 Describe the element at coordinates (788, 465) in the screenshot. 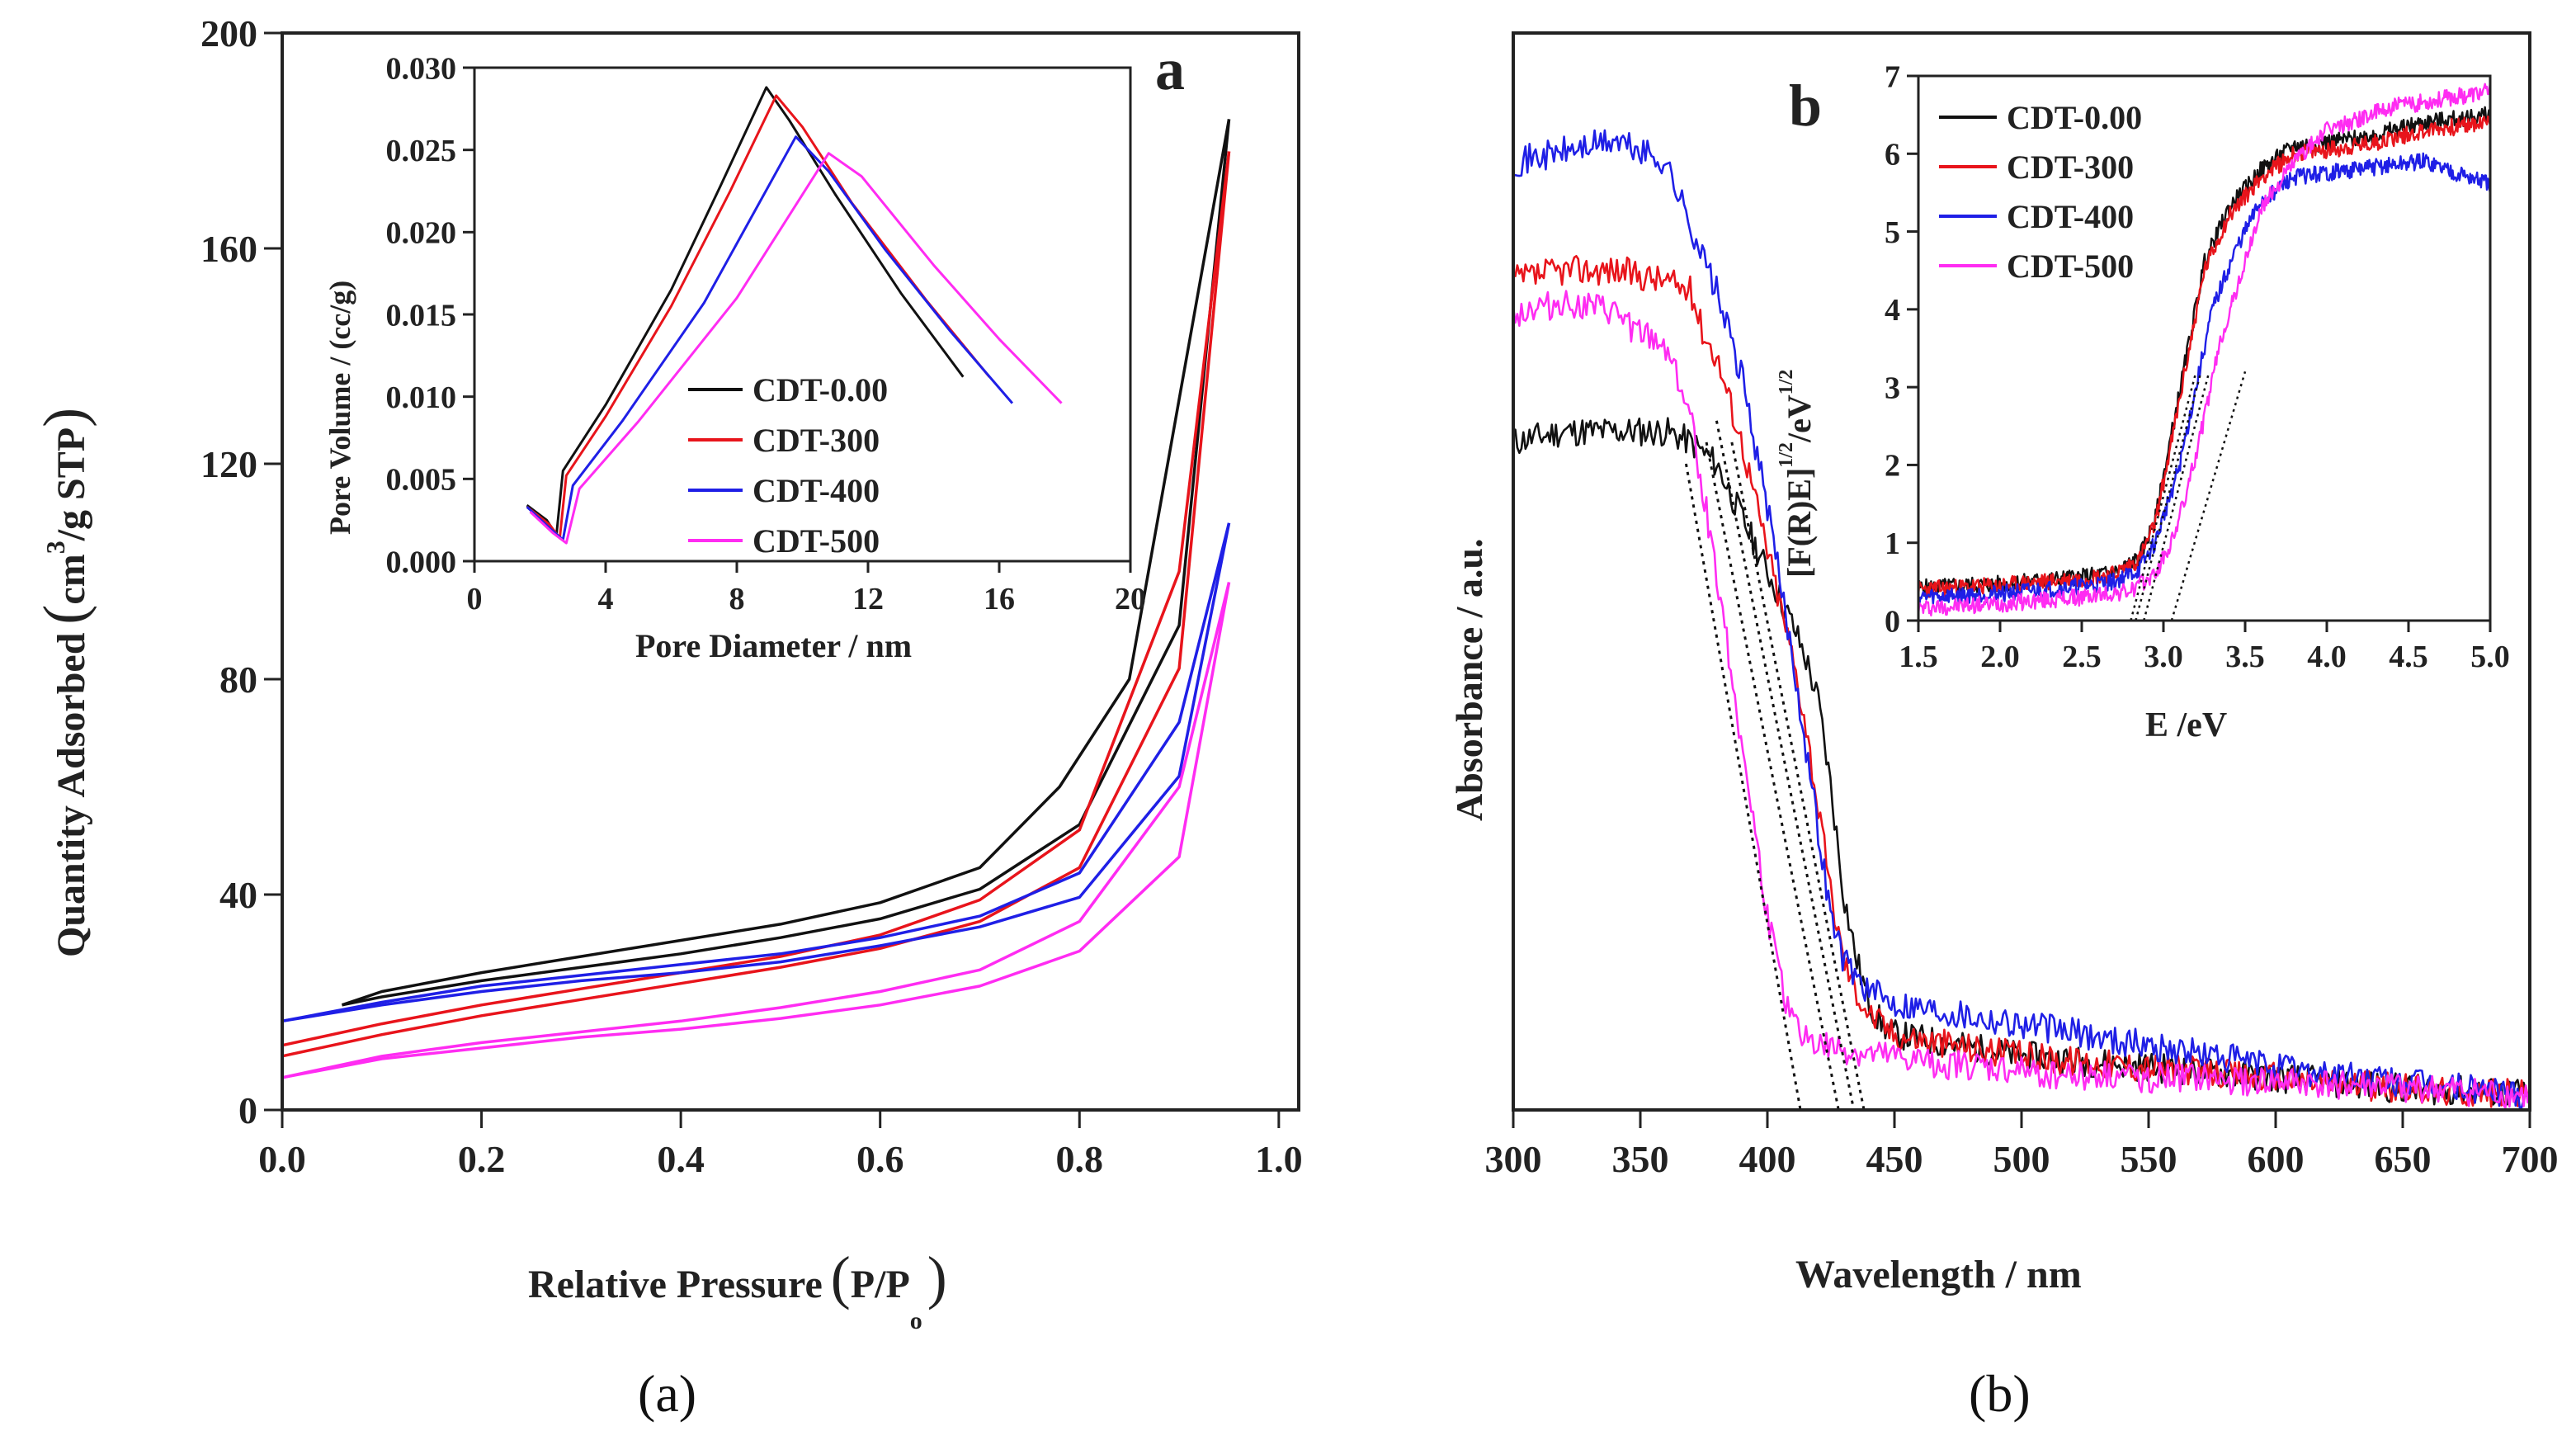

I see `panel-a-inset-legend: CDT-0.00 CDT-300 CDT-400 CDT-500` at that location.